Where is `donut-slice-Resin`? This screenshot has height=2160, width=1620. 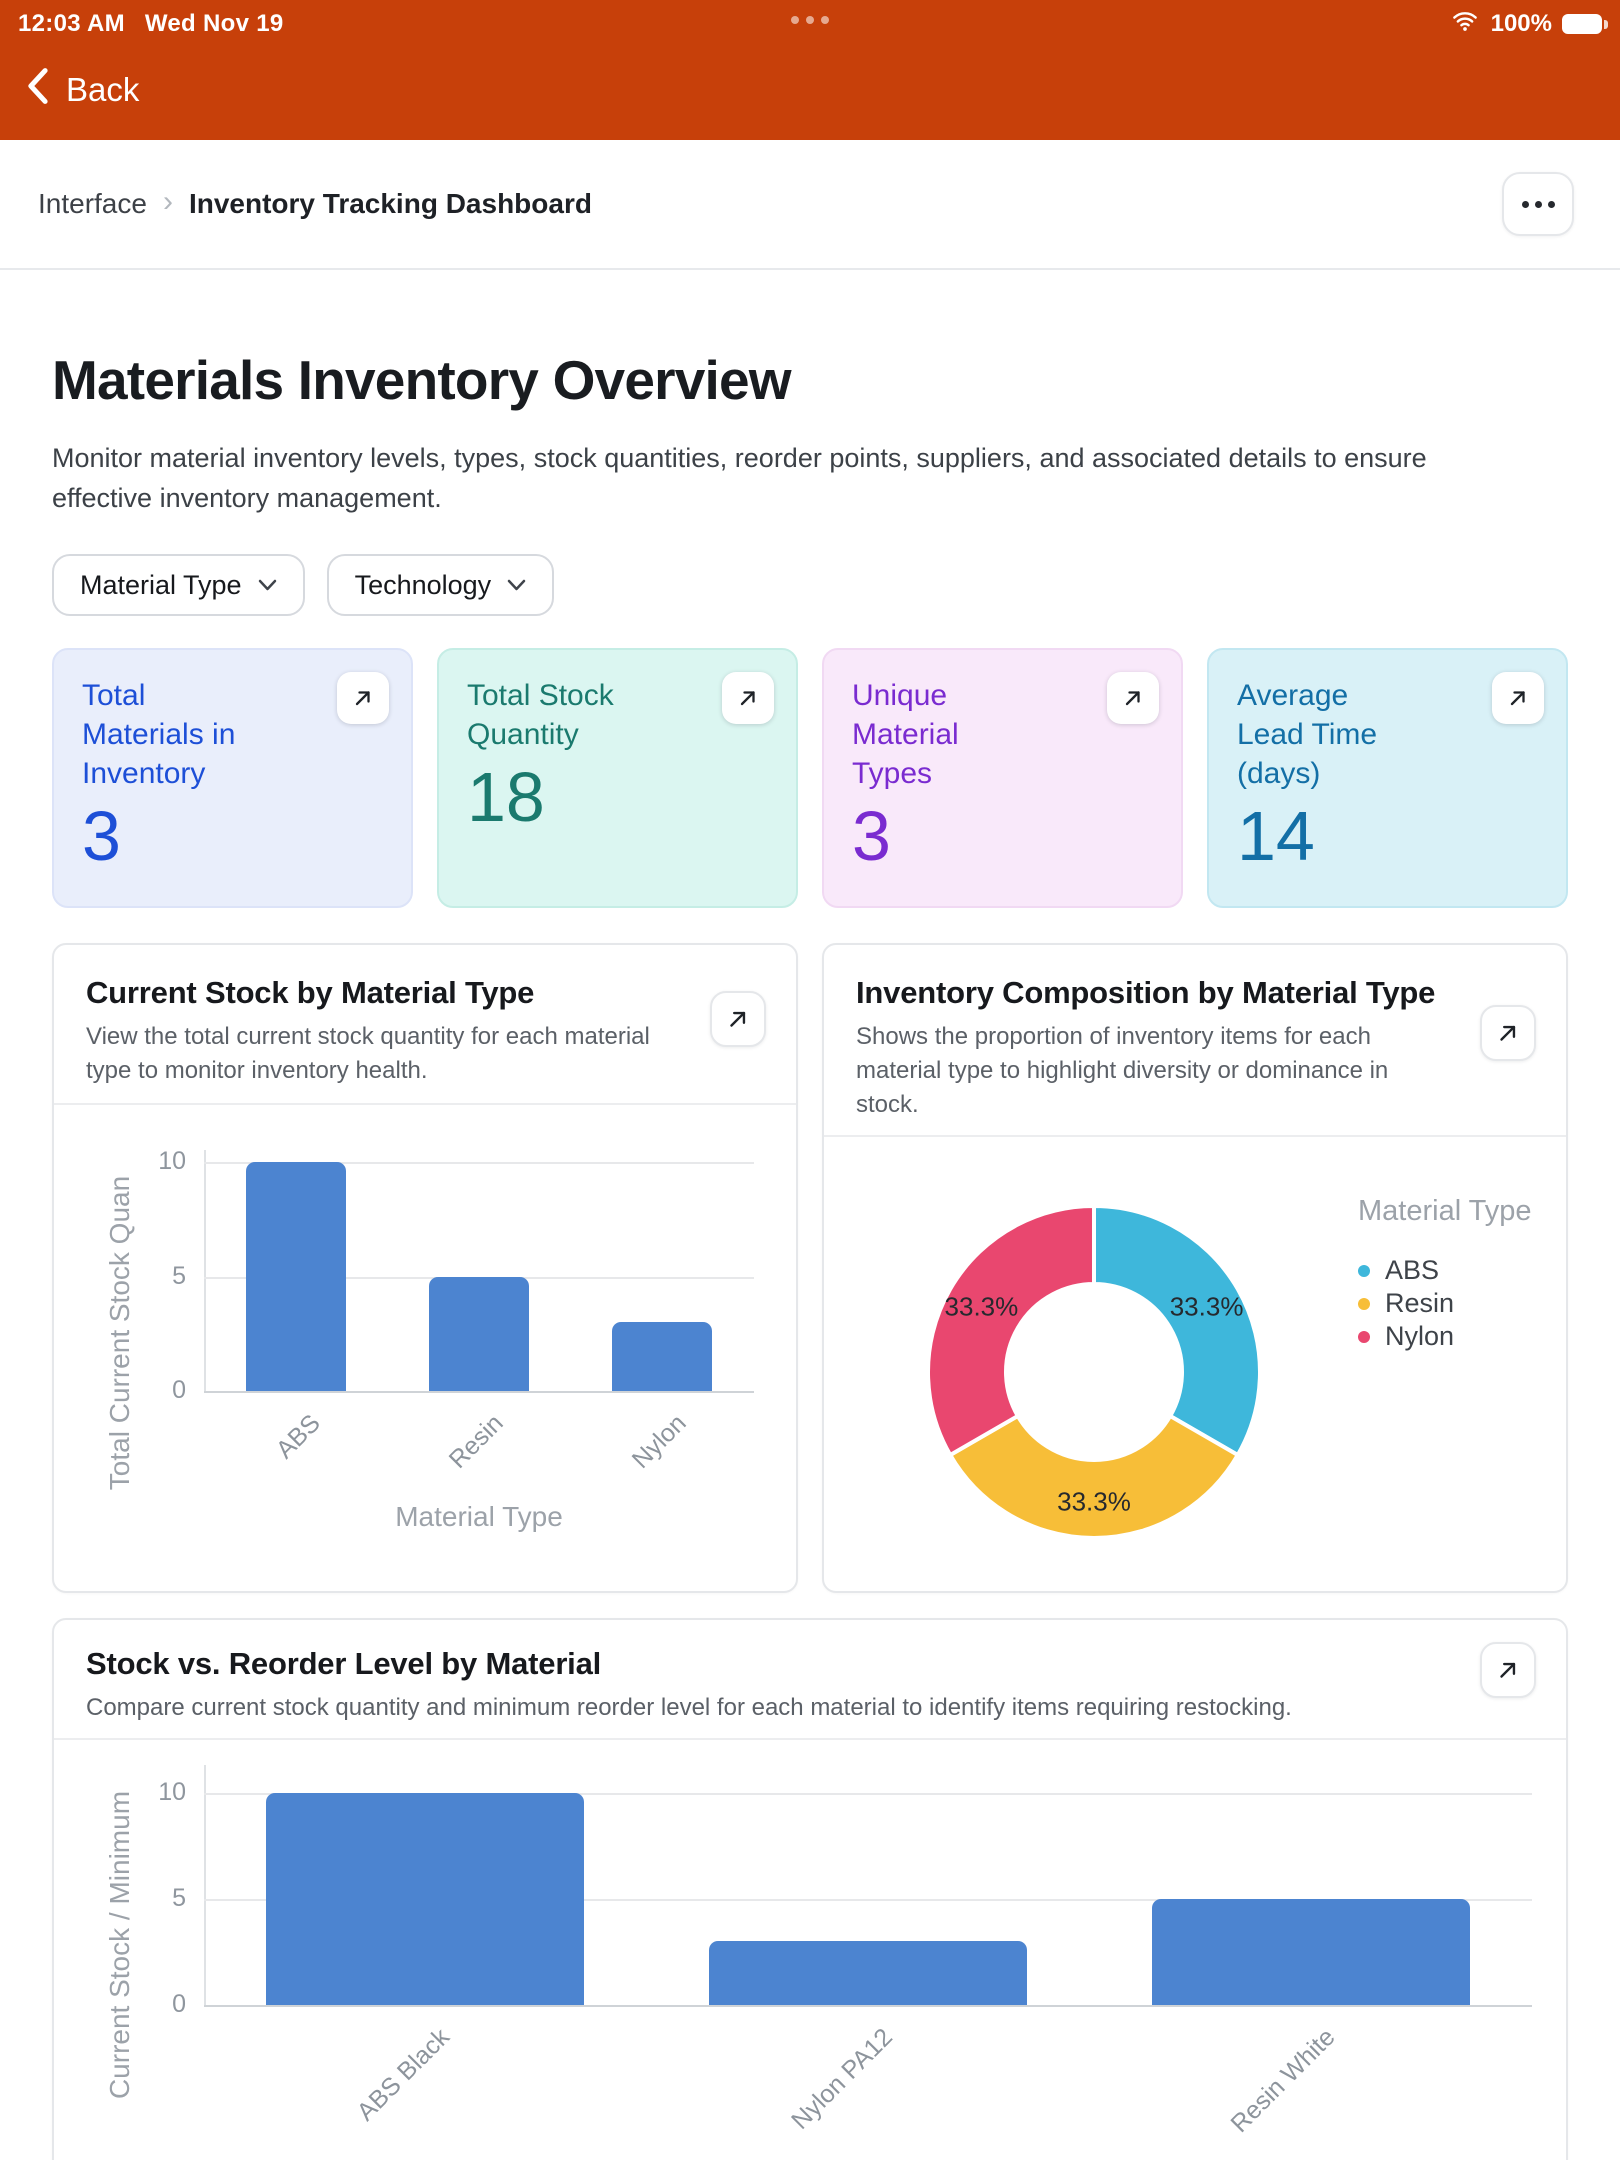
donut-slice-Resin is located at coordinates (1094, 1477).